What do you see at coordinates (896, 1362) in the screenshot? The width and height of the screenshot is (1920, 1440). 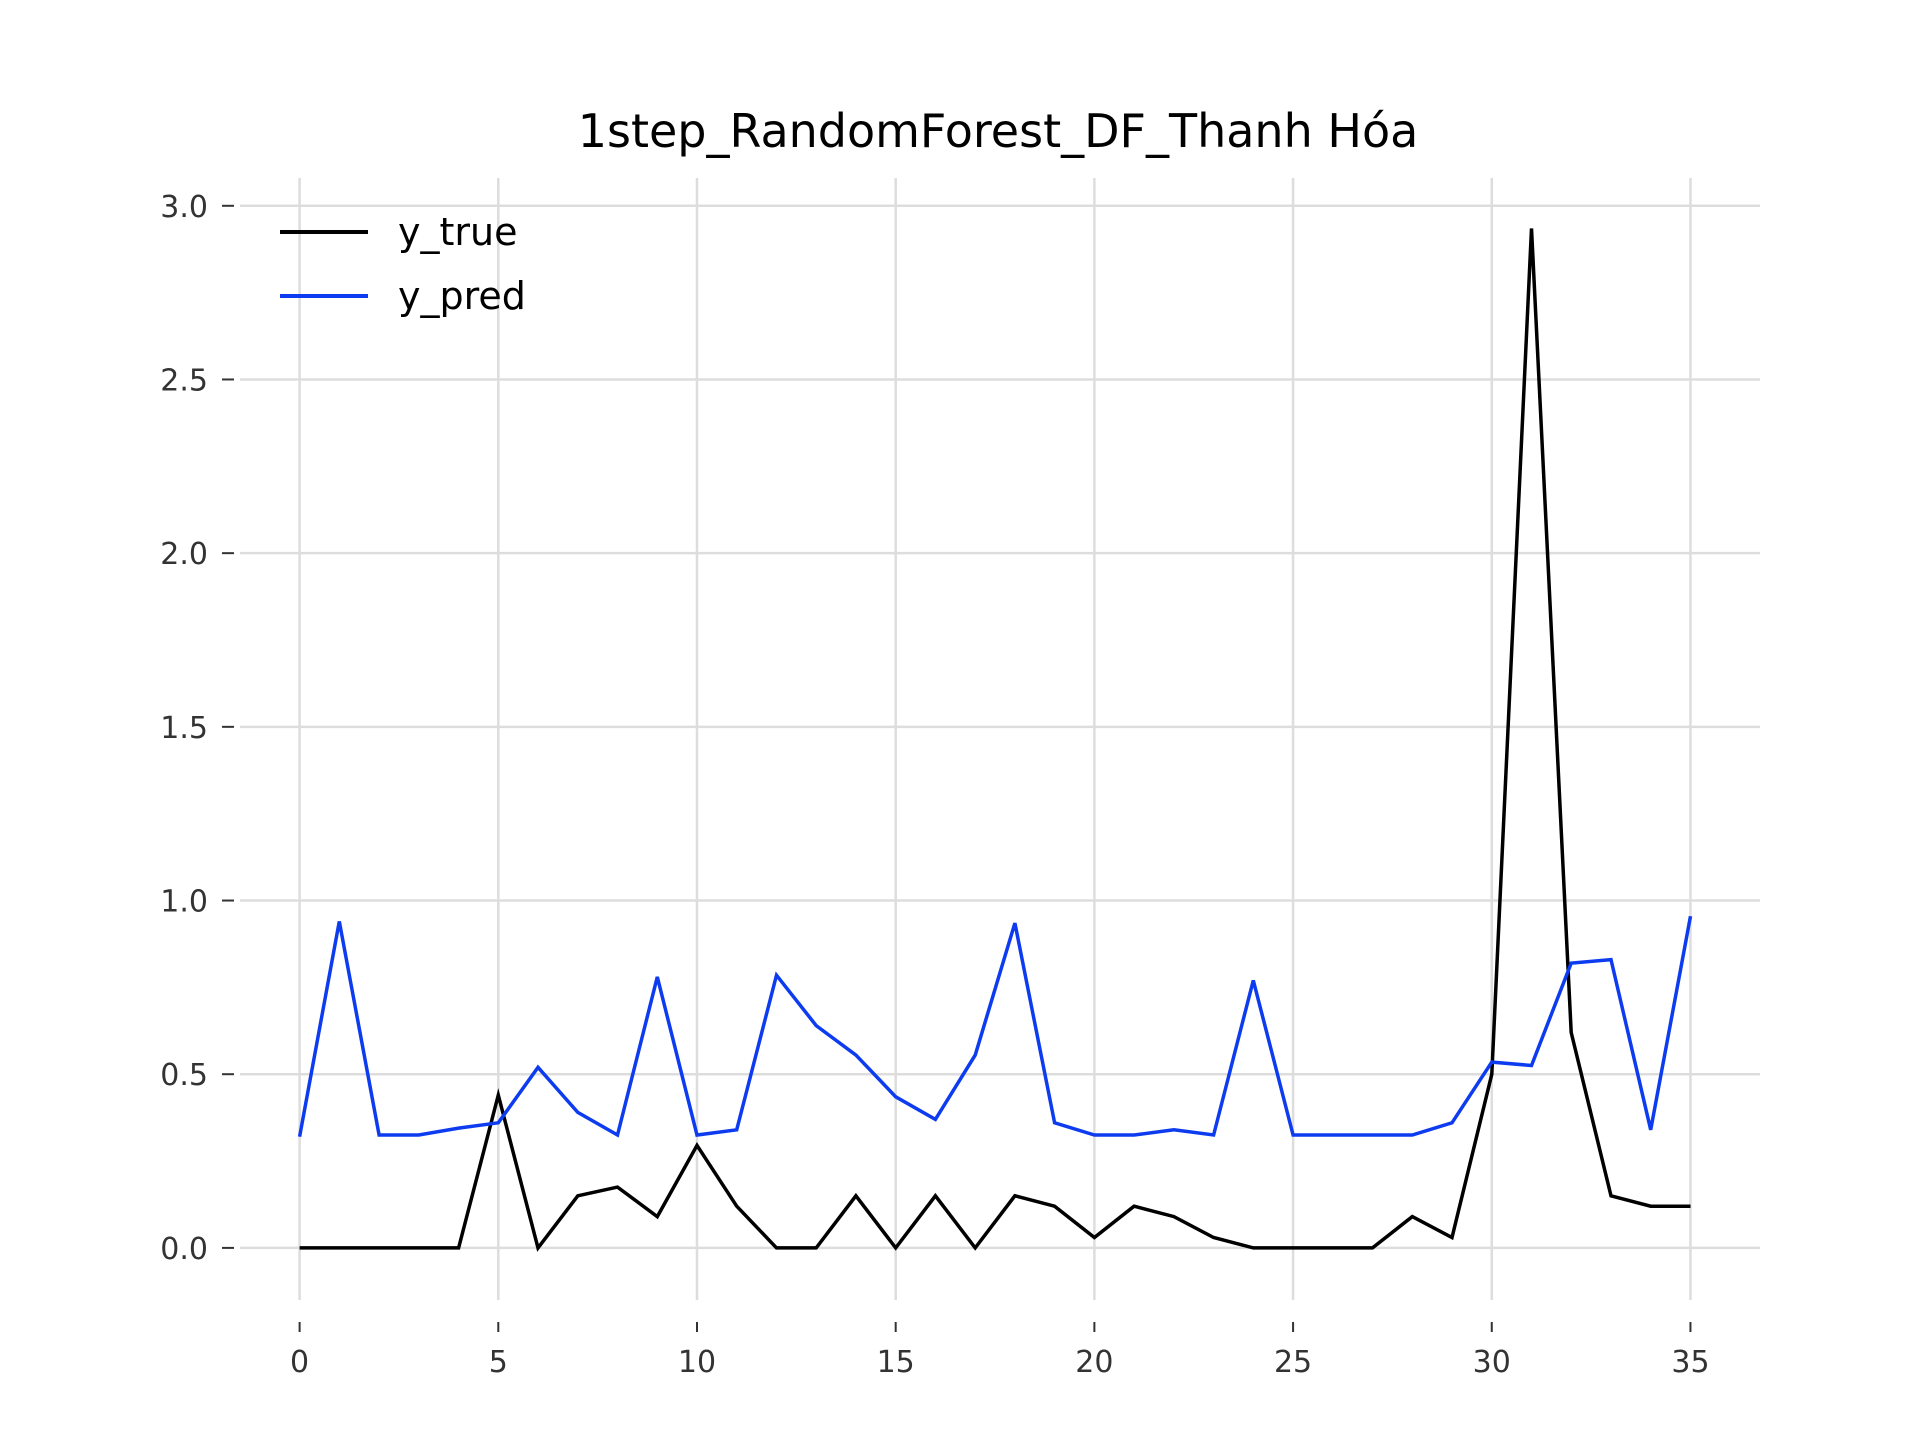 I see `x-tick-label: 15` at bounding box center [896, 1362].